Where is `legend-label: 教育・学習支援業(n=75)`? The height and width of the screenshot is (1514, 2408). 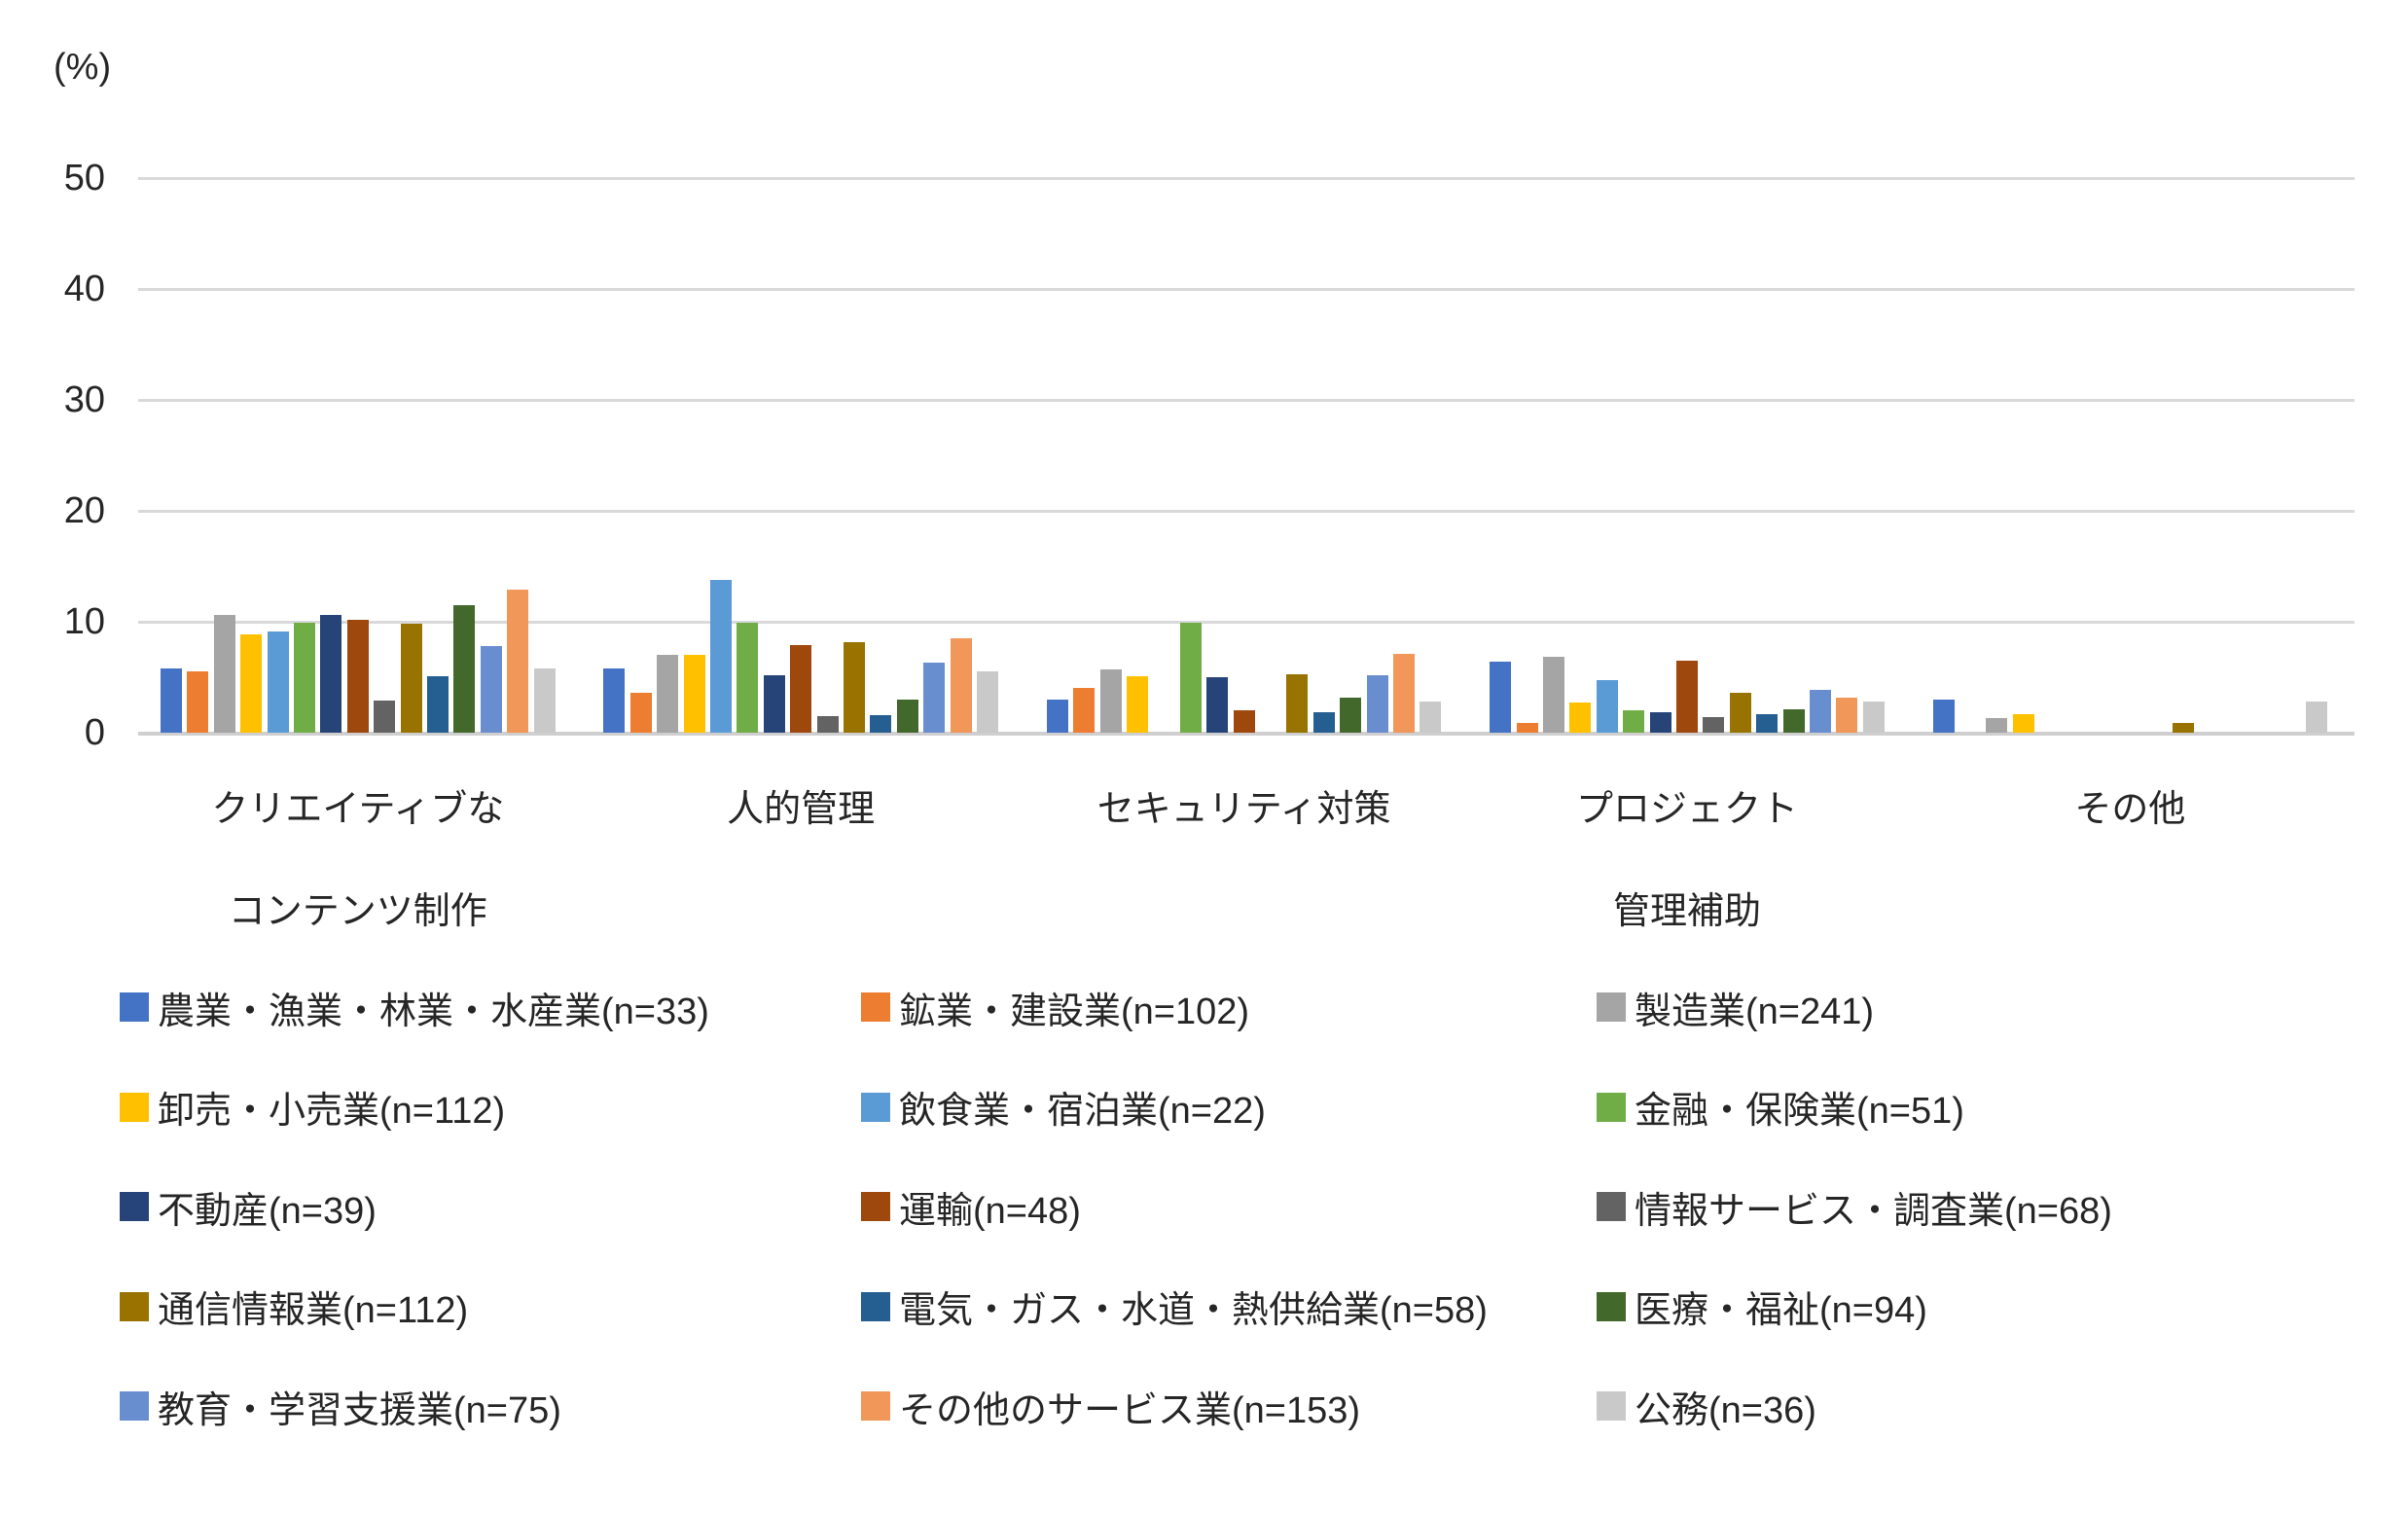 legend-label: 教育・学習支援業(n=75) is located at coordinates (359, 1410).